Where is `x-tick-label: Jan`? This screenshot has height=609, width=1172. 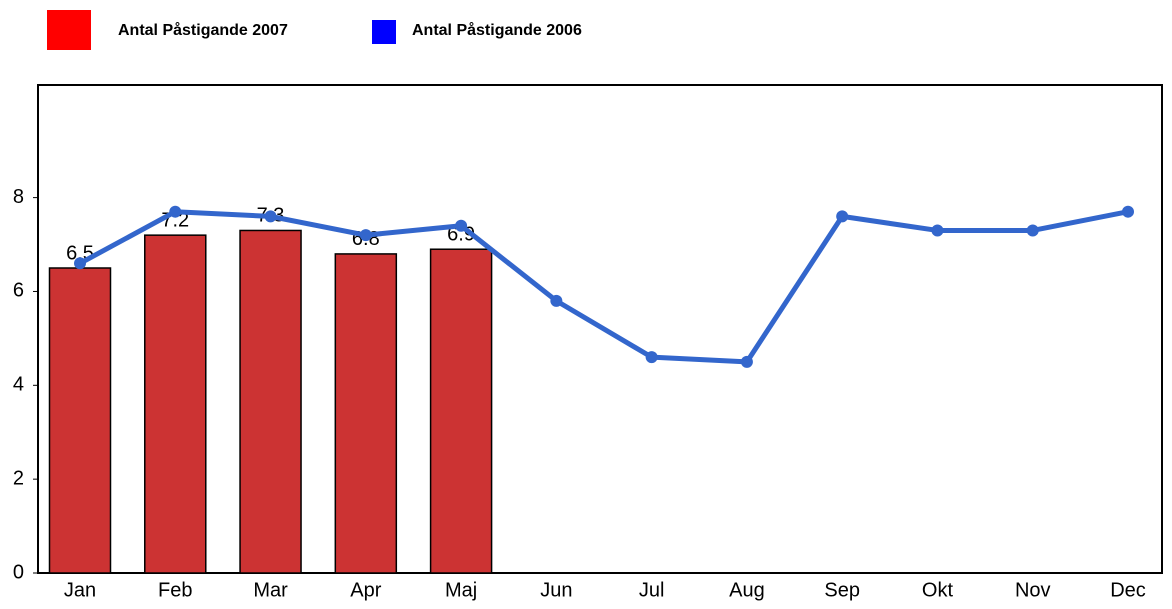 x-tick-label: Jan is located at coordinates (80, 590).